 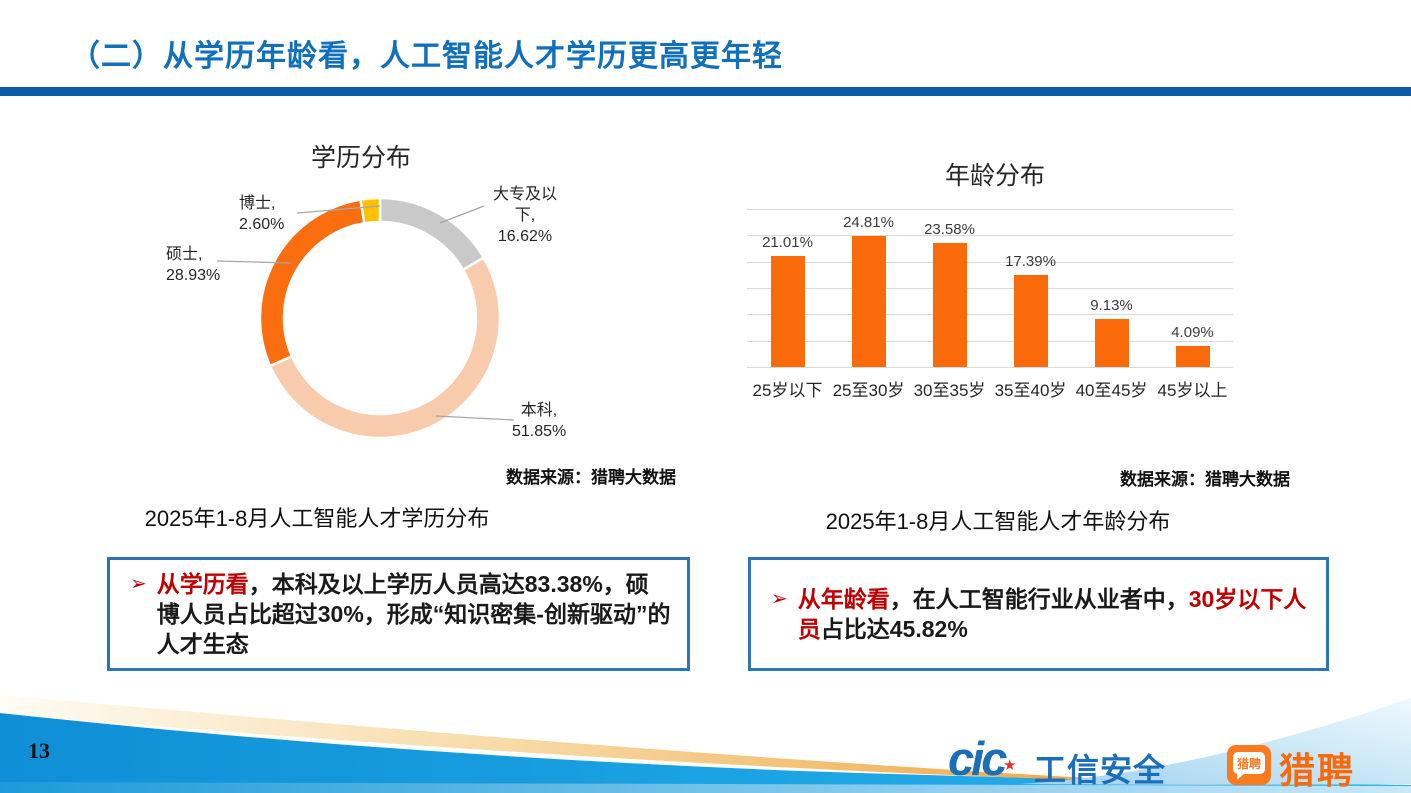 What do you see at coordinates (787, 390) in the screenshot?
I see `bar-category-label: 25岁以下` at bounding box center [787, 390].